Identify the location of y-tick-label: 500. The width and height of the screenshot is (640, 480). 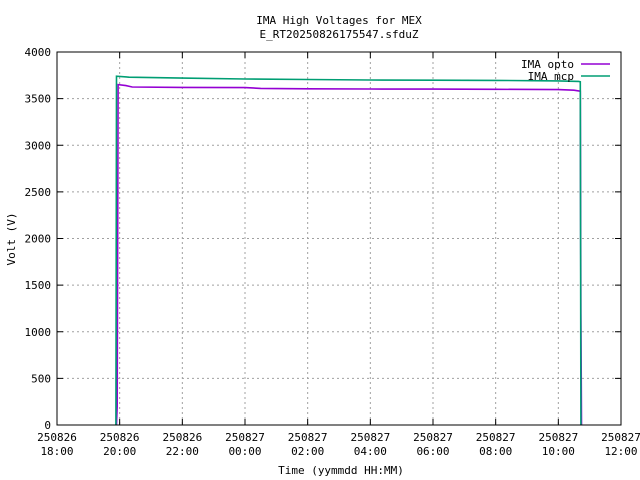
(41, 378).